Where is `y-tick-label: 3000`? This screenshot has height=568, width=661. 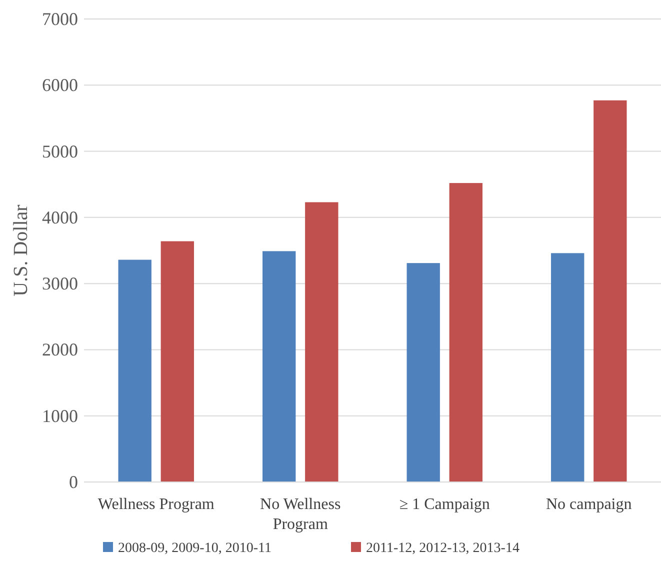 y-tick-label: 3000 is located at coordinates (60, 284).